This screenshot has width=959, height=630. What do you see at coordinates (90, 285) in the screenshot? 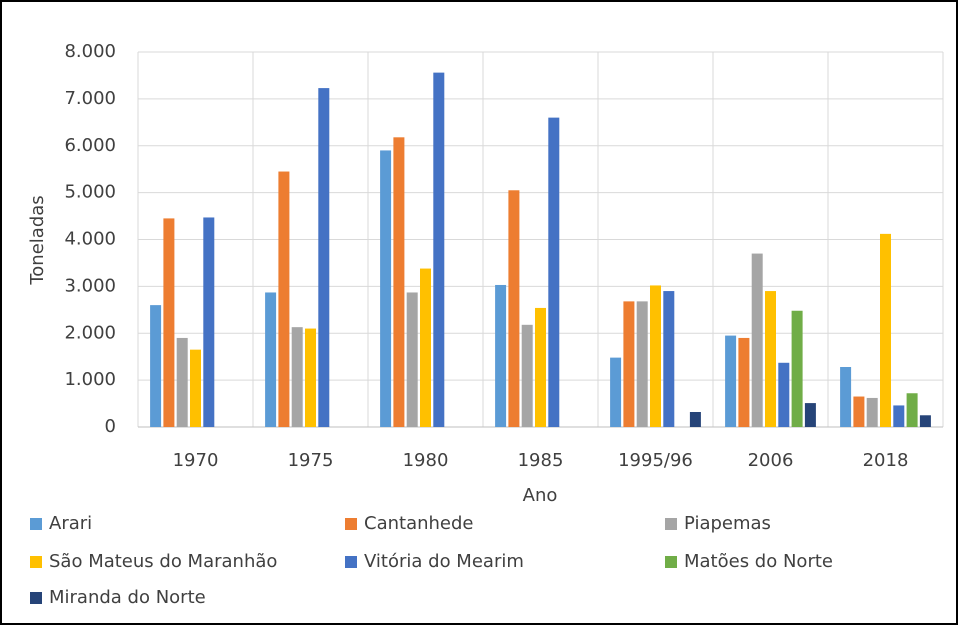
I see `y-tick-label: 3.000` at bounding box center [90, 285].